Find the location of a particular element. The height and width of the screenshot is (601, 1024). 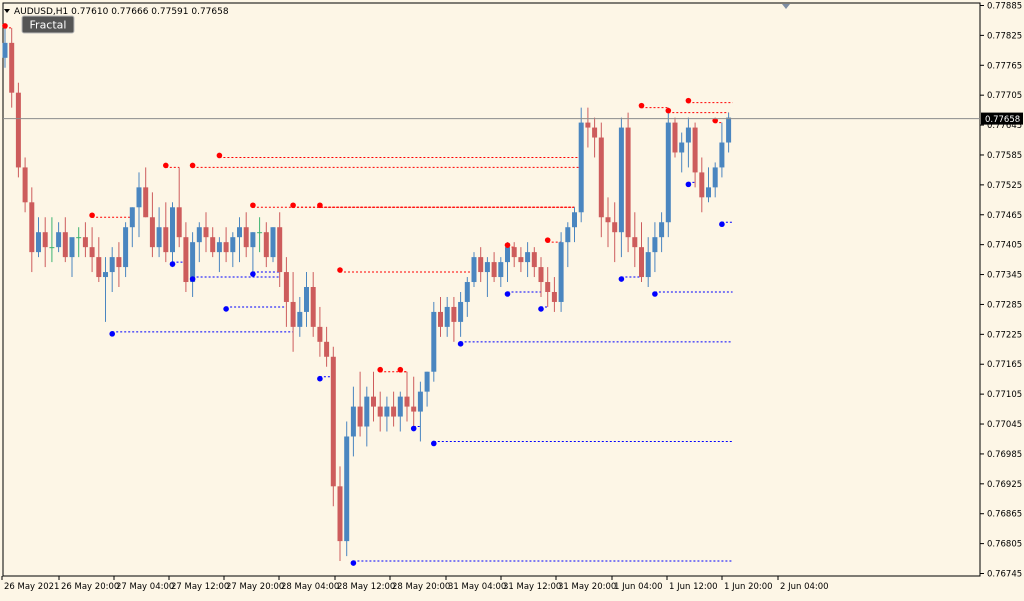

y-tick-label: 0.77465 is located at coordinates (1004, 216).